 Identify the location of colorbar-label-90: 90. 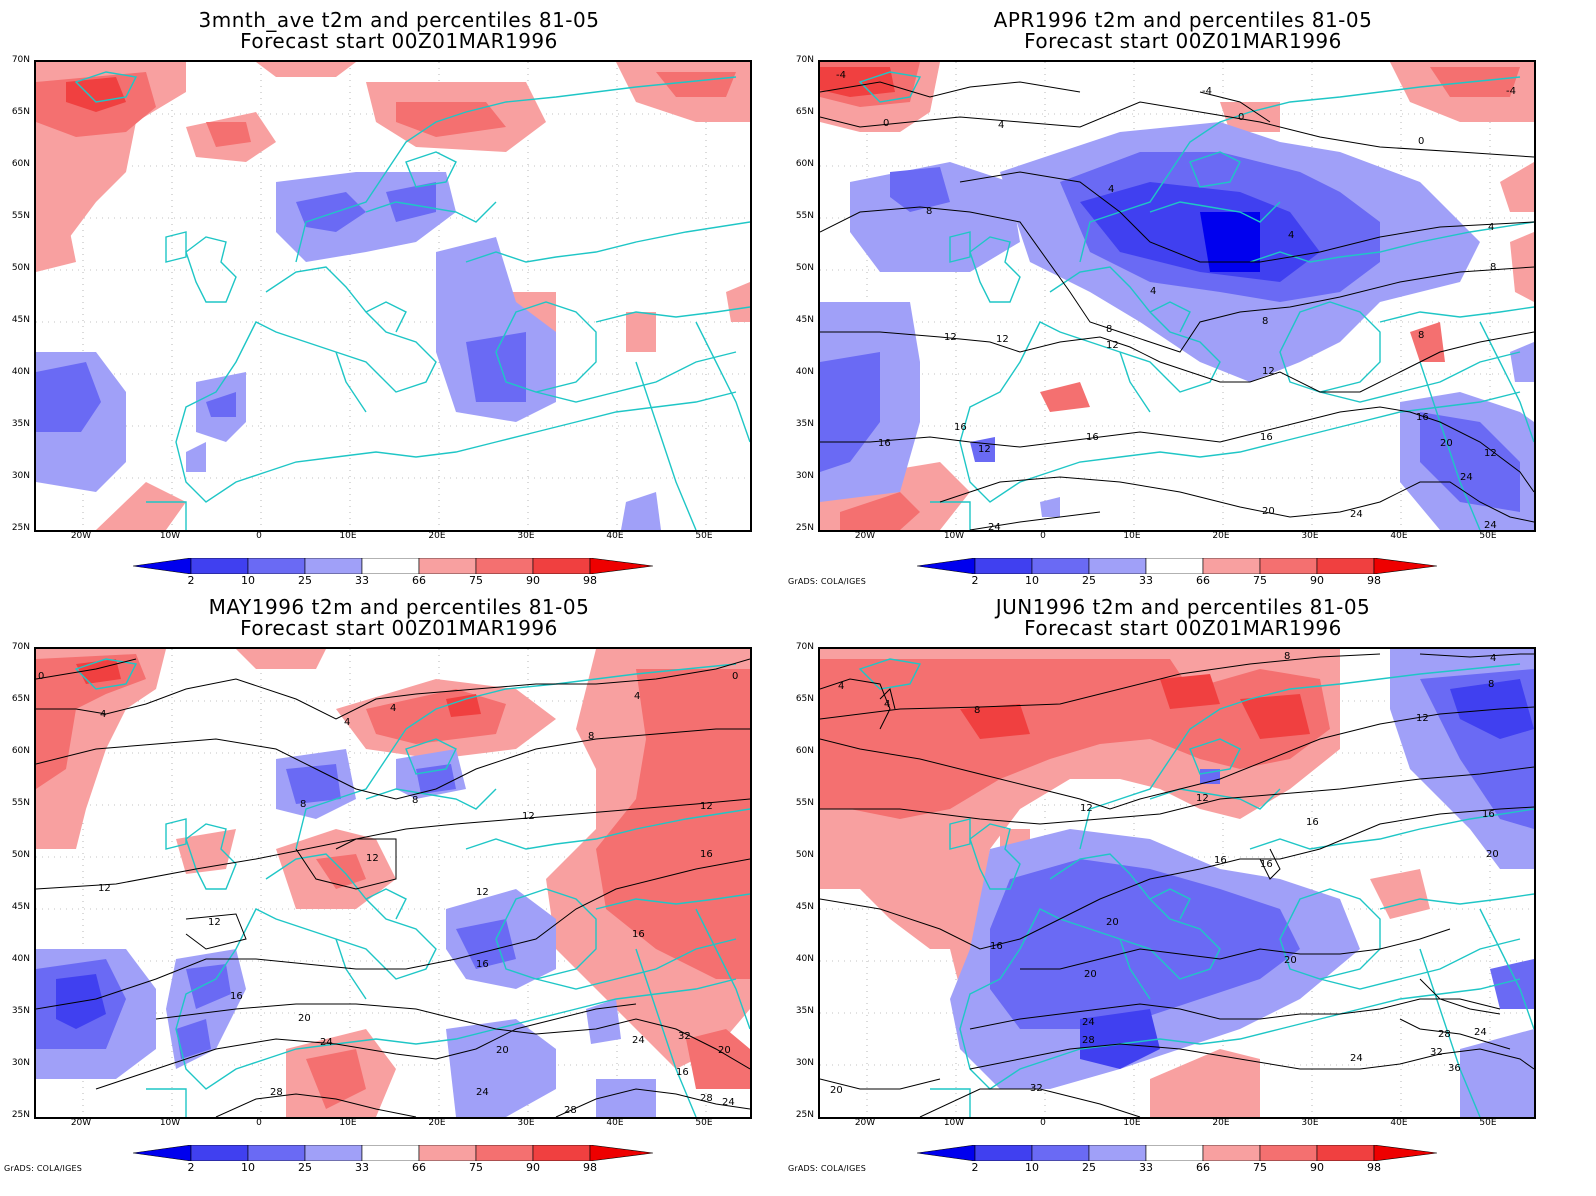
(533, 580).